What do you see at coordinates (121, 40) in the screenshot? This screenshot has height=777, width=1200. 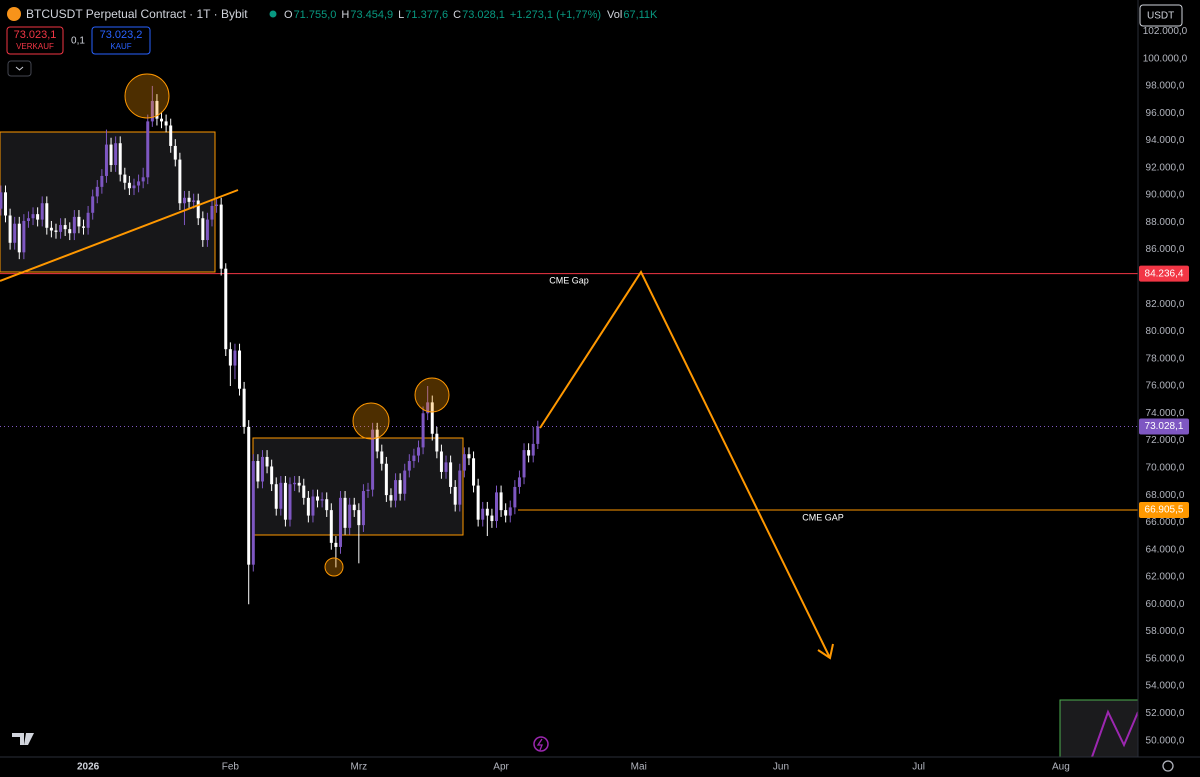 I see `buy-button` at bounding box center [121, 40].